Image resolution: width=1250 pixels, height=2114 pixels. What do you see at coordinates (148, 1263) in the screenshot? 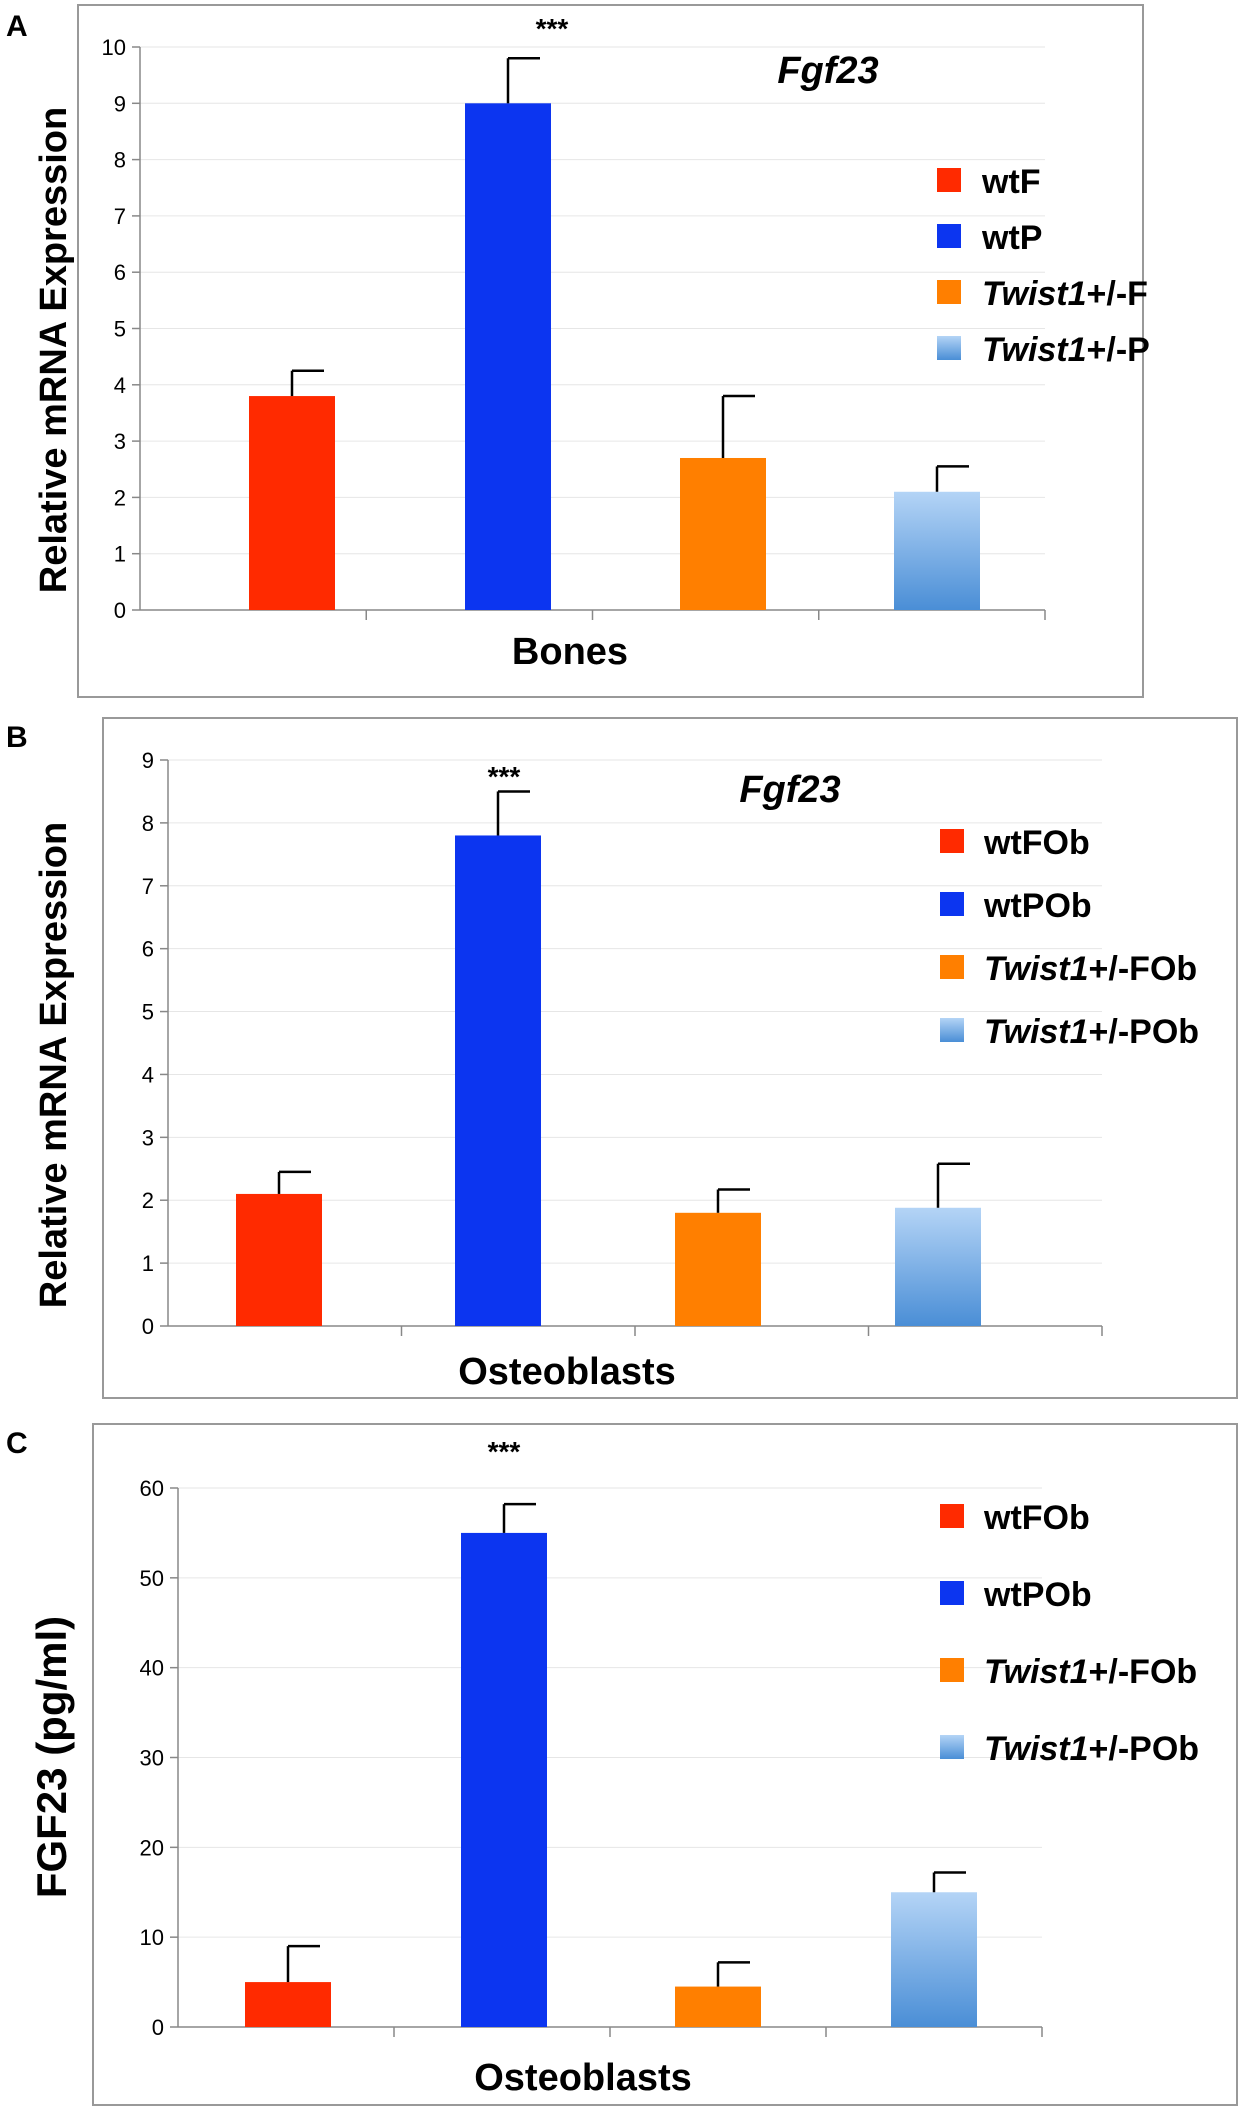
I see `y-tick-label: 1` at bounding box center [148, 1263].